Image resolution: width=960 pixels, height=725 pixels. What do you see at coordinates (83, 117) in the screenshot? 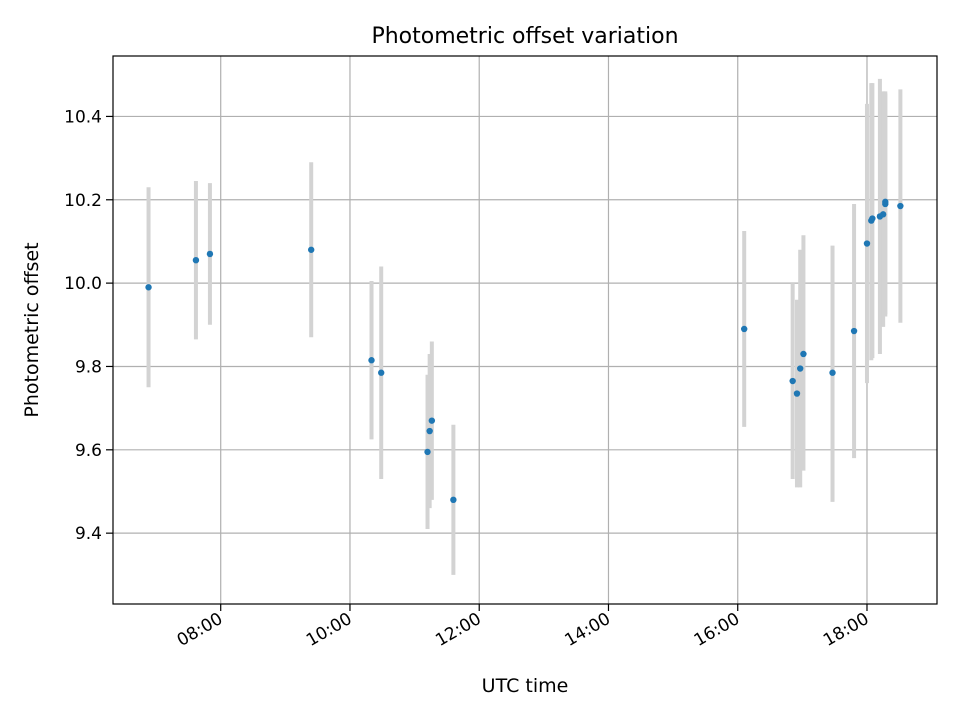
I see `y-tick-label: 10.4` at bounding box center [83, 117].